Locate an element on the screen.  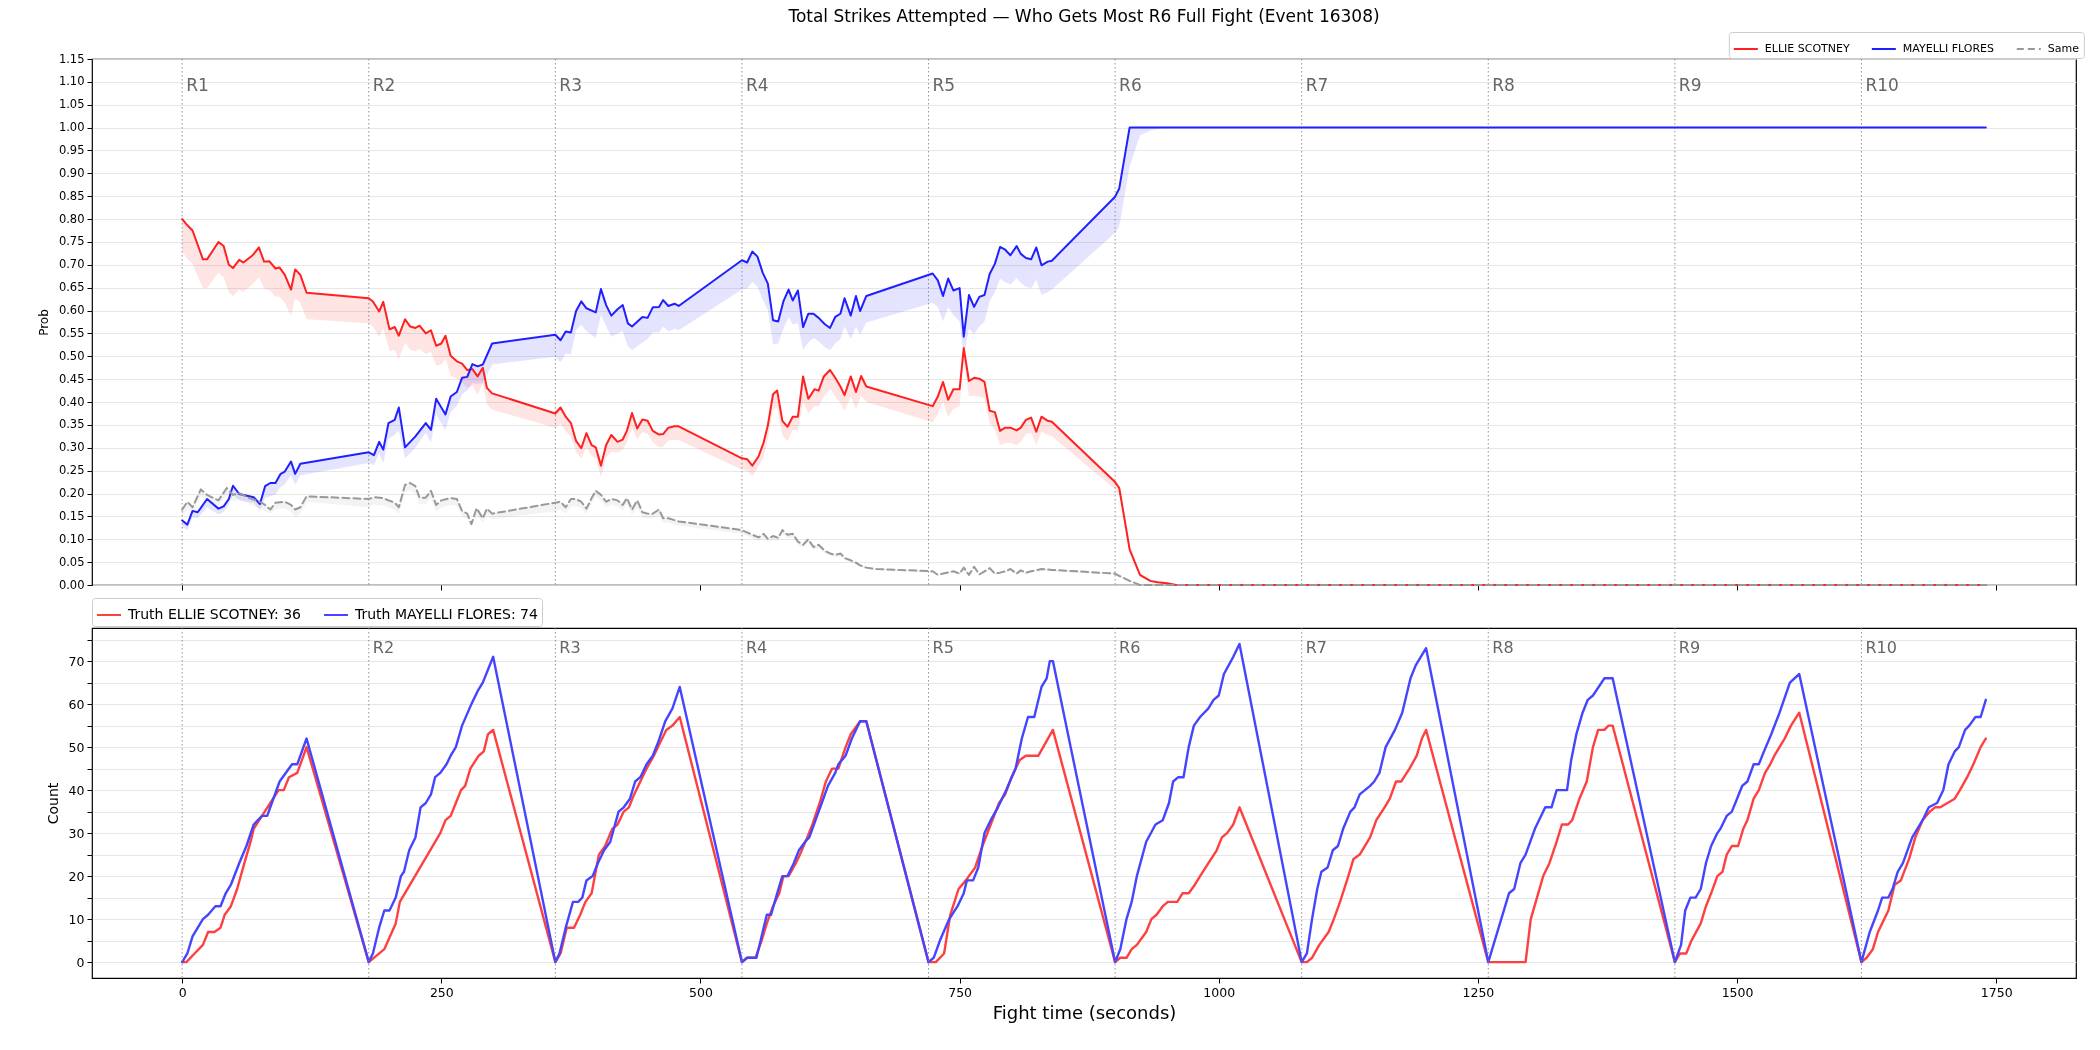
y-tick-label: 0.80 is located at coordinates (71, 218).